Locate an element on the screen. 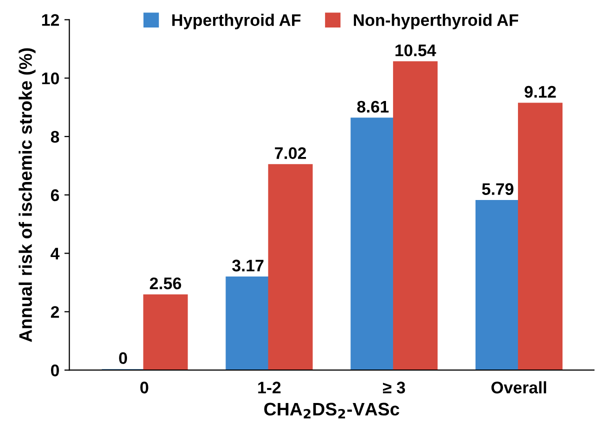  x-tick-label: 1-2 is located at coordinates (269, 388).